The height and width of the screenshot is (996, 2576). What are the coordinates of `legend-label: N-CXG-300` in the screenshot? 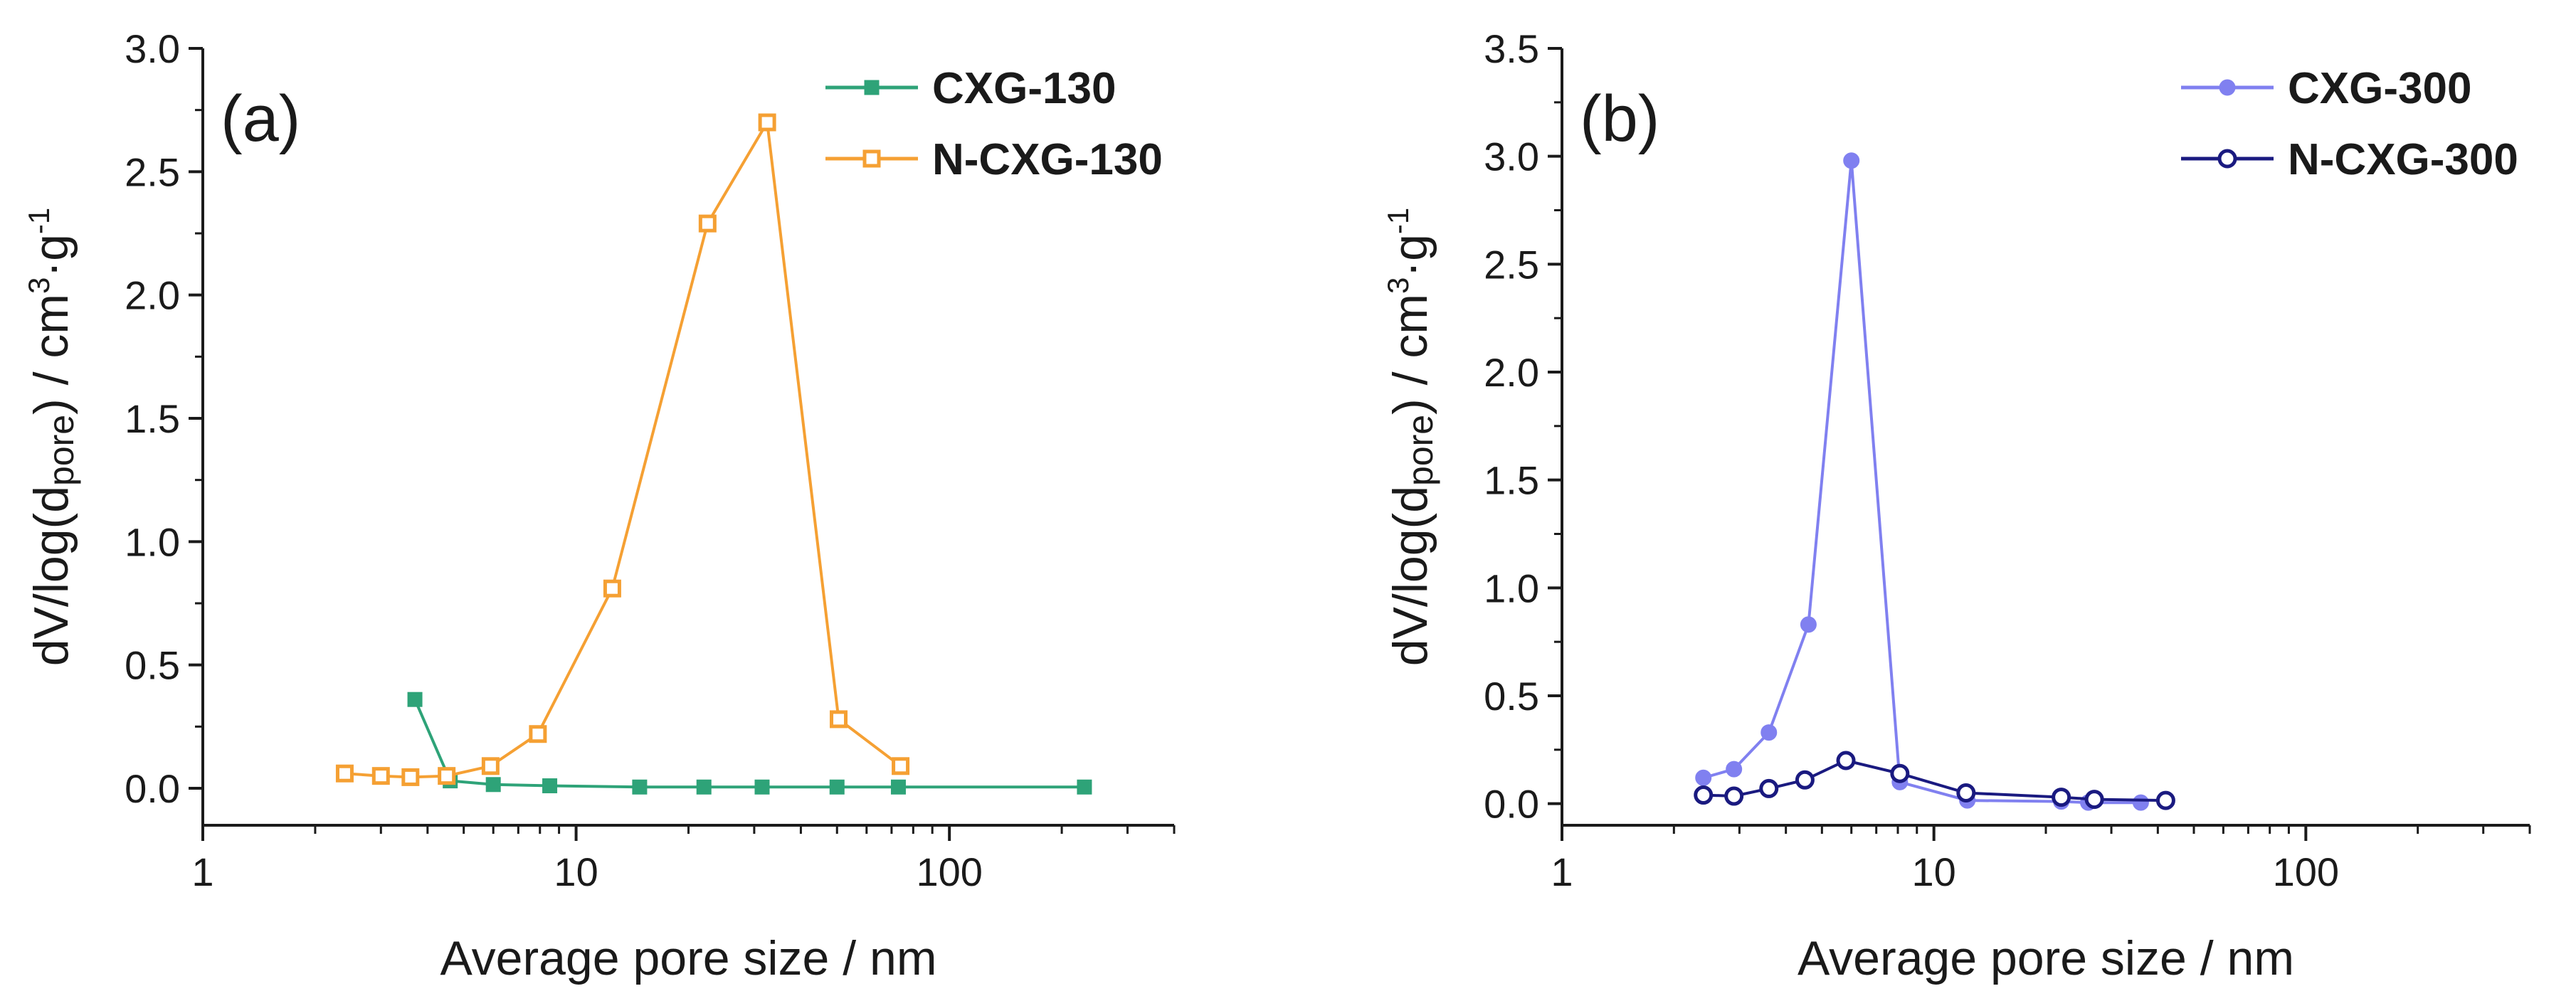 It's located at (2403, 159).